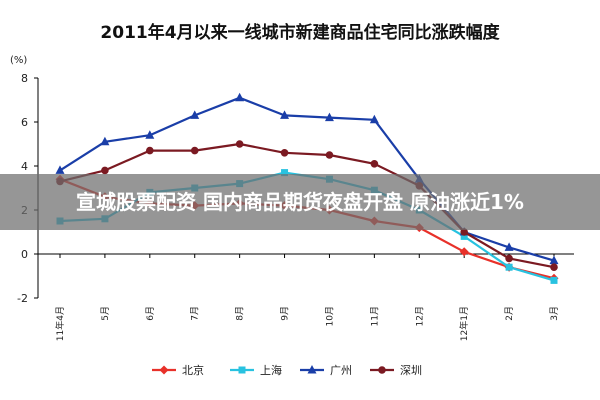  What do you see at coordinates (326, 370) in the screenshot?
I see `legend-item: 广州` at bounding box center [326, 370].